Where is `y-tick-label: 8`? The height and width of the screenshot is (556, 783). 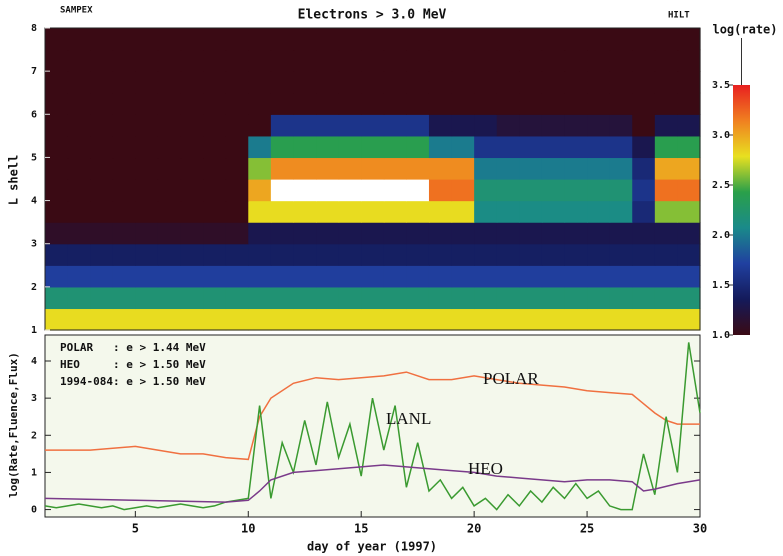 y-tick-label: 8 is located at coordinates (34, 28).